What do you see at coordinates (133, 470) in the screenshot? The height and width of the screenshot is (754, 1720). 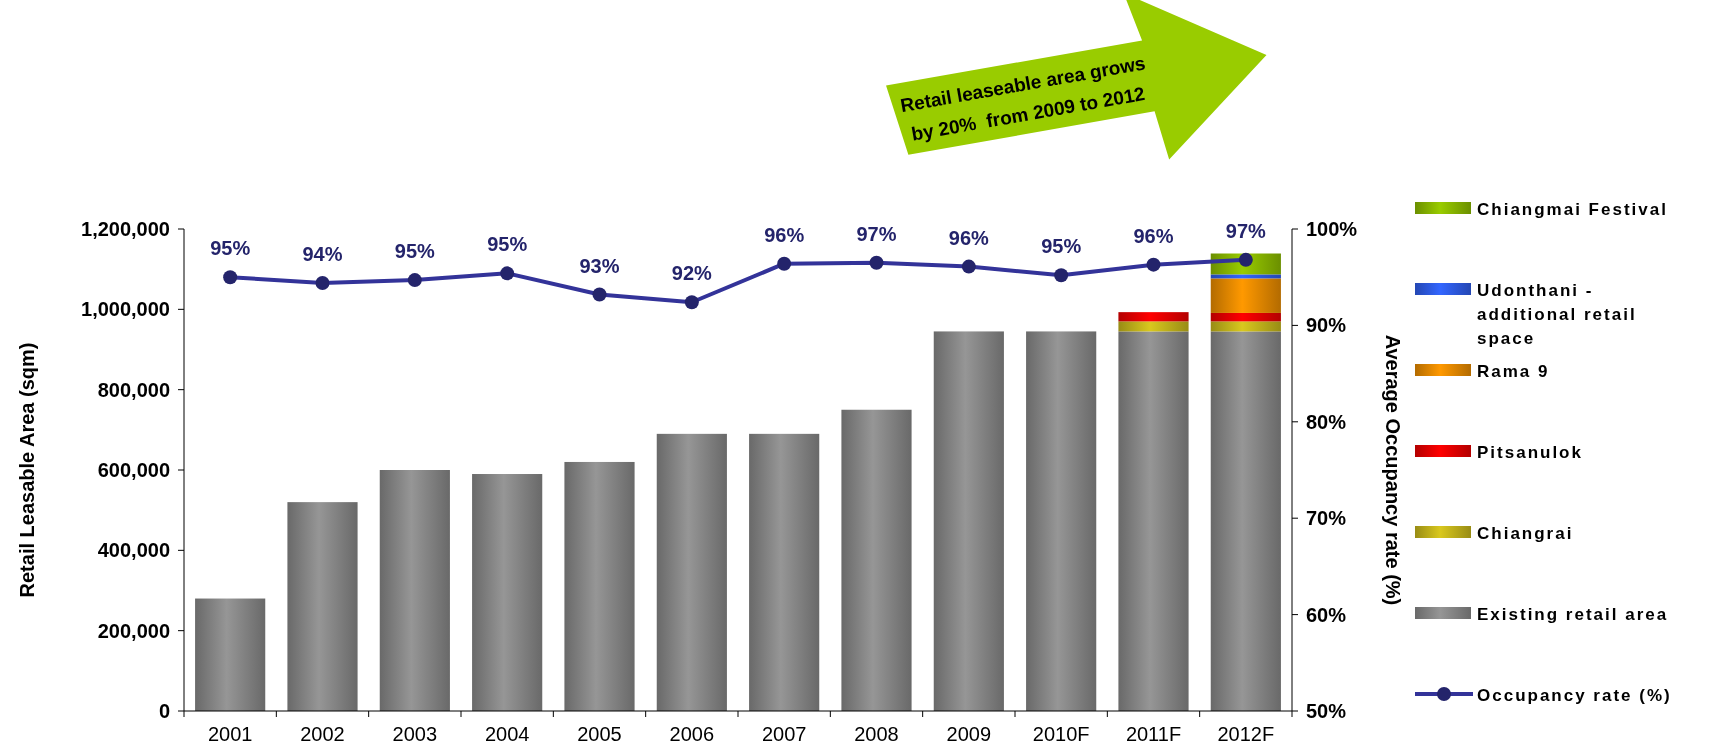 I see `y-tick-label: 600,000` at bounding box center [133, 470].